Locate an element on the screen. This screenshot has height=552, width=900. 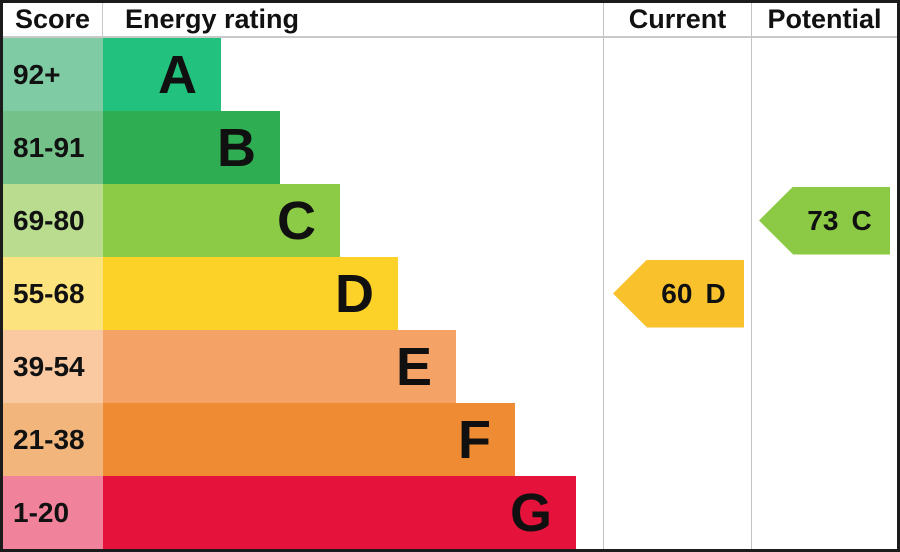
band-letter: B is located at coordinates (236, 147).